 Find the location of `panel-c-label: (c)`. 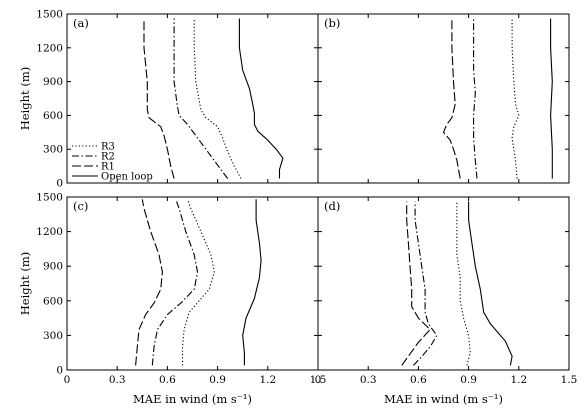

panel-c-label: (c) is located at coordinates (80, 206).